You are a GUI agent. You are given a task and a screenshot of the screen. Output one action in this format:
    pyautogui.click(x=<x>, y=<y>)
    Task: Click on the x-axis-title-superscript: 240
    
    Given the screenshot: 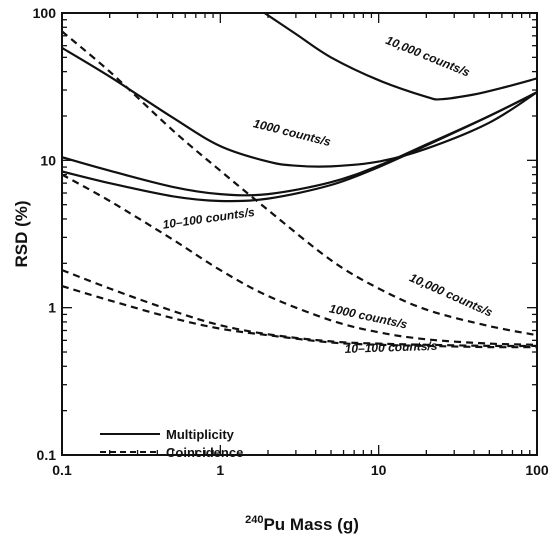 What is the action you would take?
    pyautogui.click(x=254, y=520)
    